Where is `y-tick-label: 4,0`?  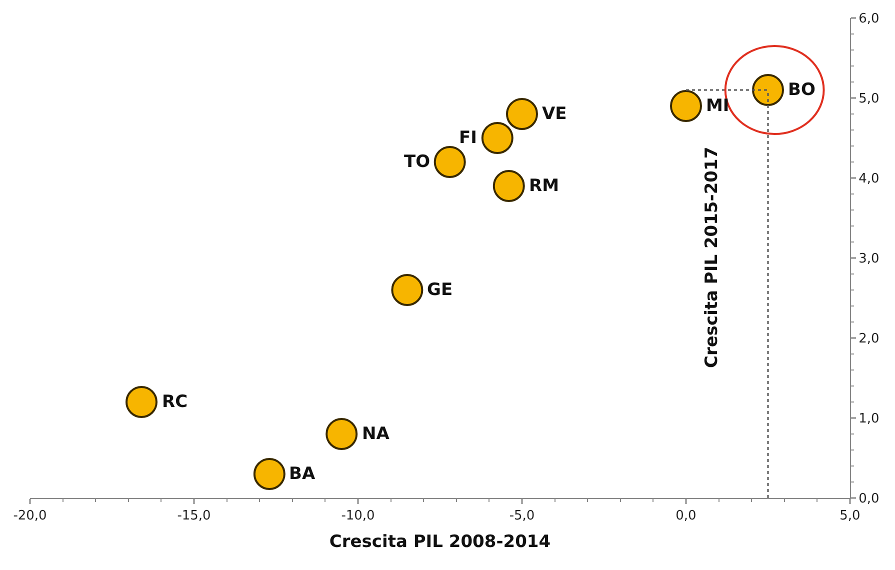 y-tick-label: 4,0 is located at coordinates (869, 179).